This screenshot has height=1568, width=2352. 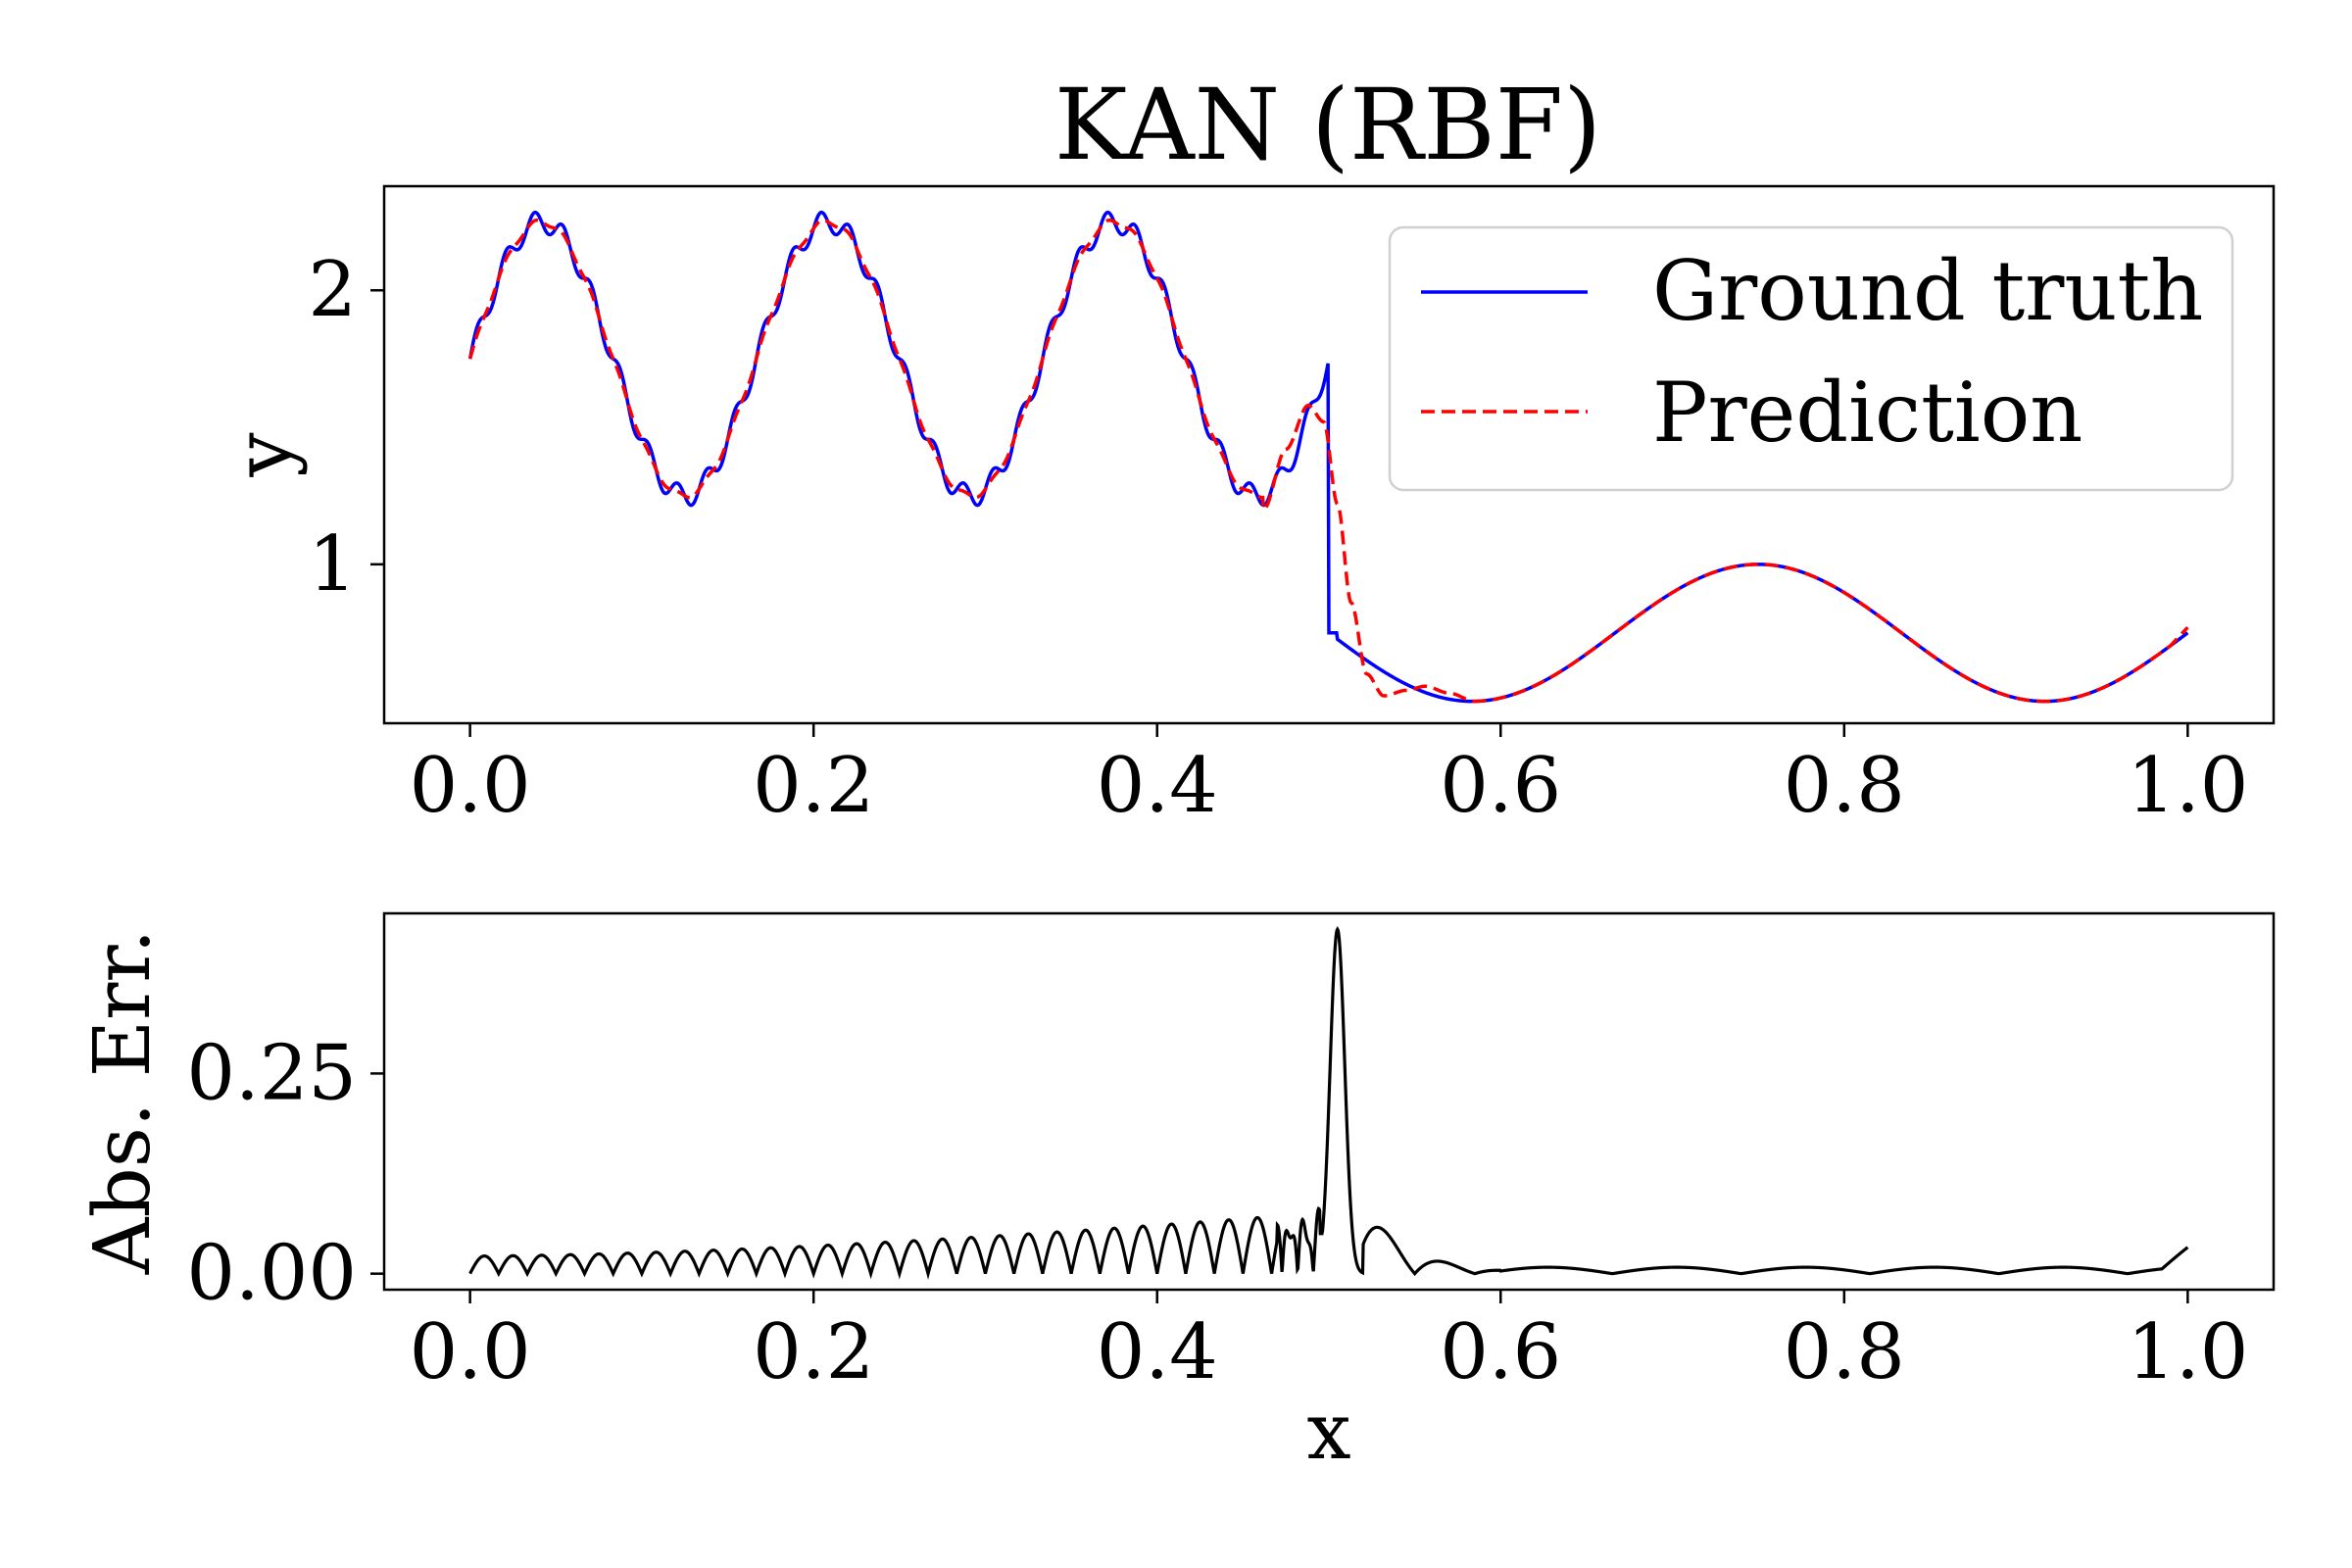 What do you see at coordinates (1329, 1343) in the screenshot?
I see `bottom-x-ticks: 0.0 0.2 0.4 0.6 0.8 1.0` at bounding box center [1329, 1343].